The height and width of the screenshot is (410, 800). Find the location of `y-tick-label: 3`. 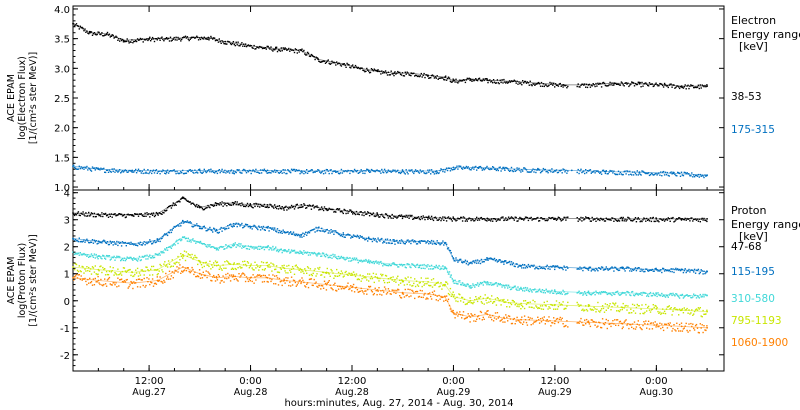

y-tick-label: 3 is located at coordinates (67, 221).